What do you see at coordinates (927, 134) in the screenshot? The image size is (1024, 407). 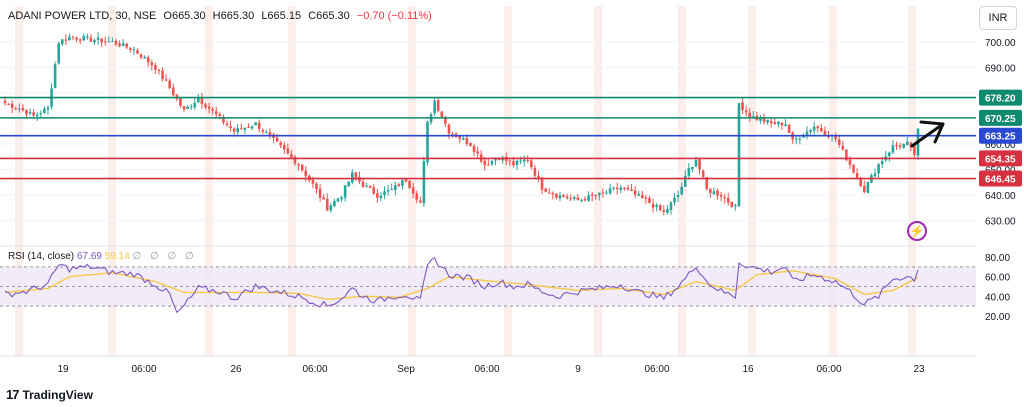 I see `arrow-icon` at bounding box center [927, 134].